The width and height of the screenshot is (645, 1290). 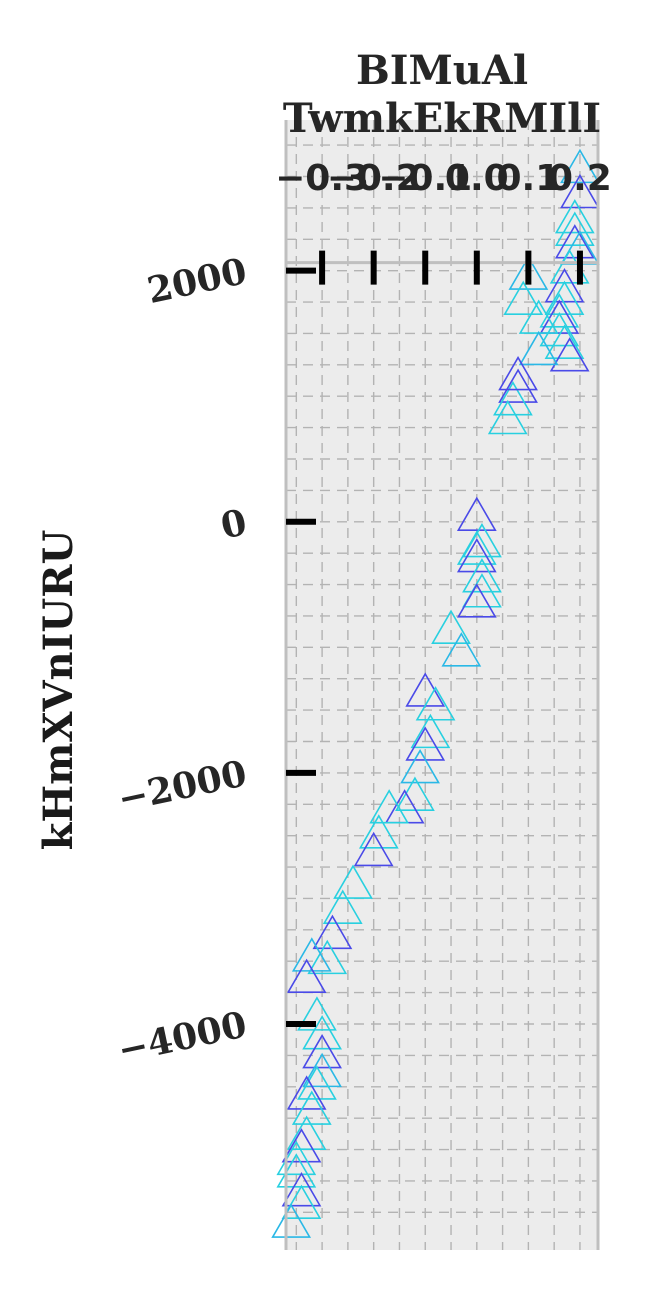 What do you see at coordinates (442, 118) in the screenshot?
I see `chart-title-line-2: TwmkEkRMIlI` at bounding box center [442, 118].